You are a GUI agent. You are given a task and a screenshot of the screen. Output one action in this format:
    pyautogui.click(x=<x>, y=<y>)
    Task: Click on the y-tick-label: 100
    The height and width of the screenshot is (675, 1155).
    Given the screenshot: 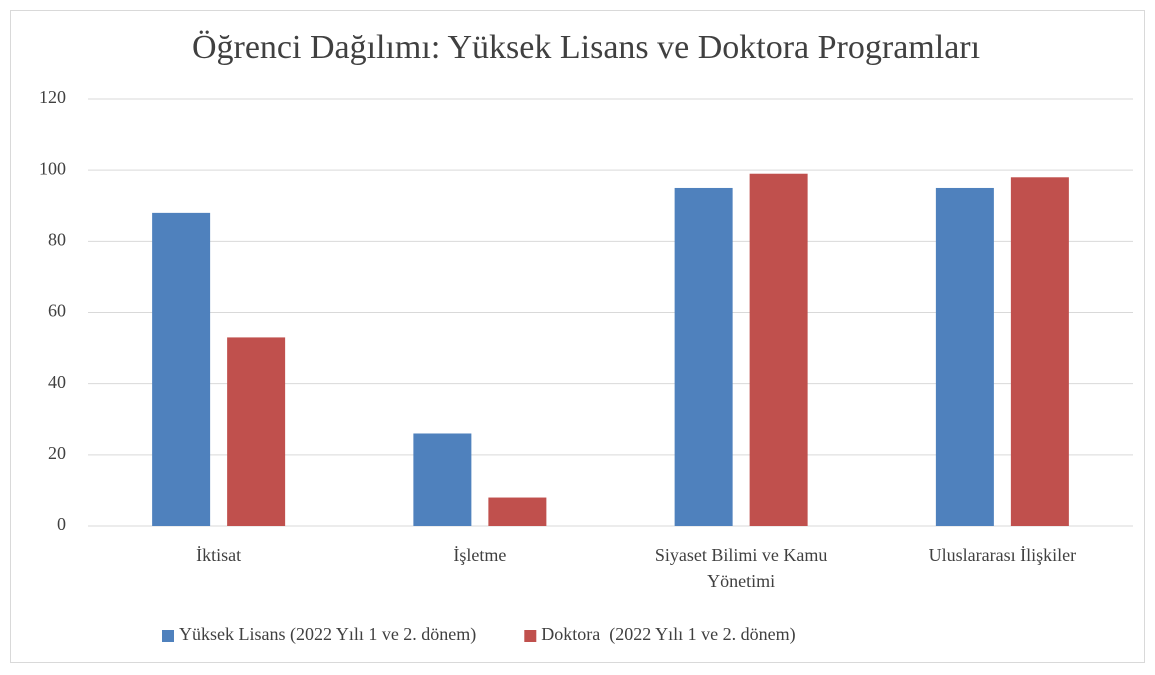 What is the action you would take?
    pyautogui.click(x=52, y=168)
    